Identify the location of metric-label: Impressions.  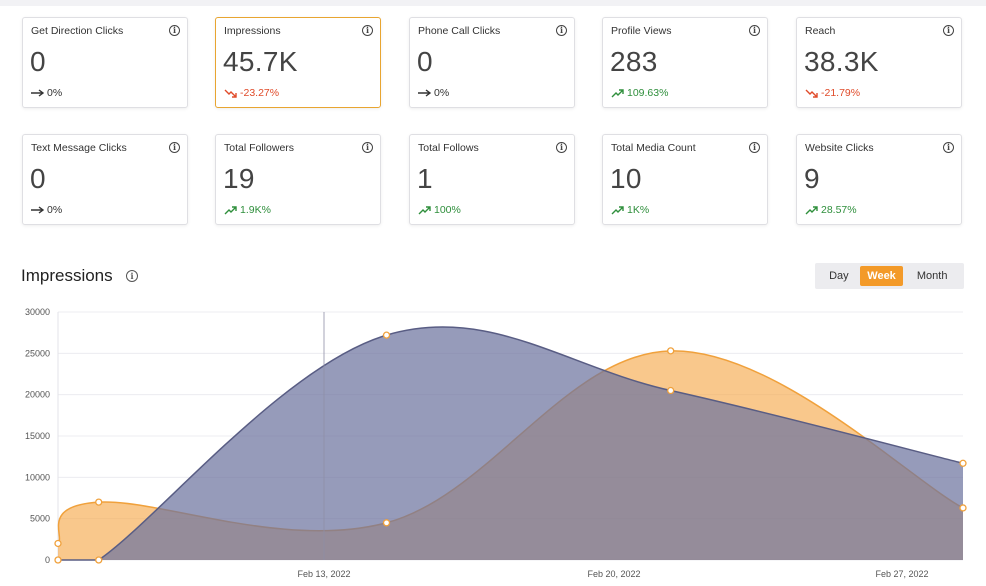
(252, 31).